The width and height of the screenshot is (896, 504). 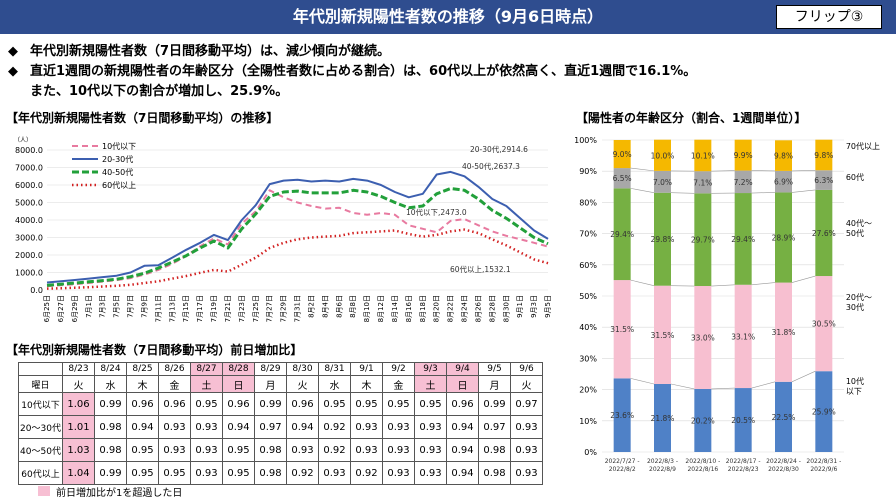 I want to click on y-tick-label: 3000.0, so click(x=29, y=238).